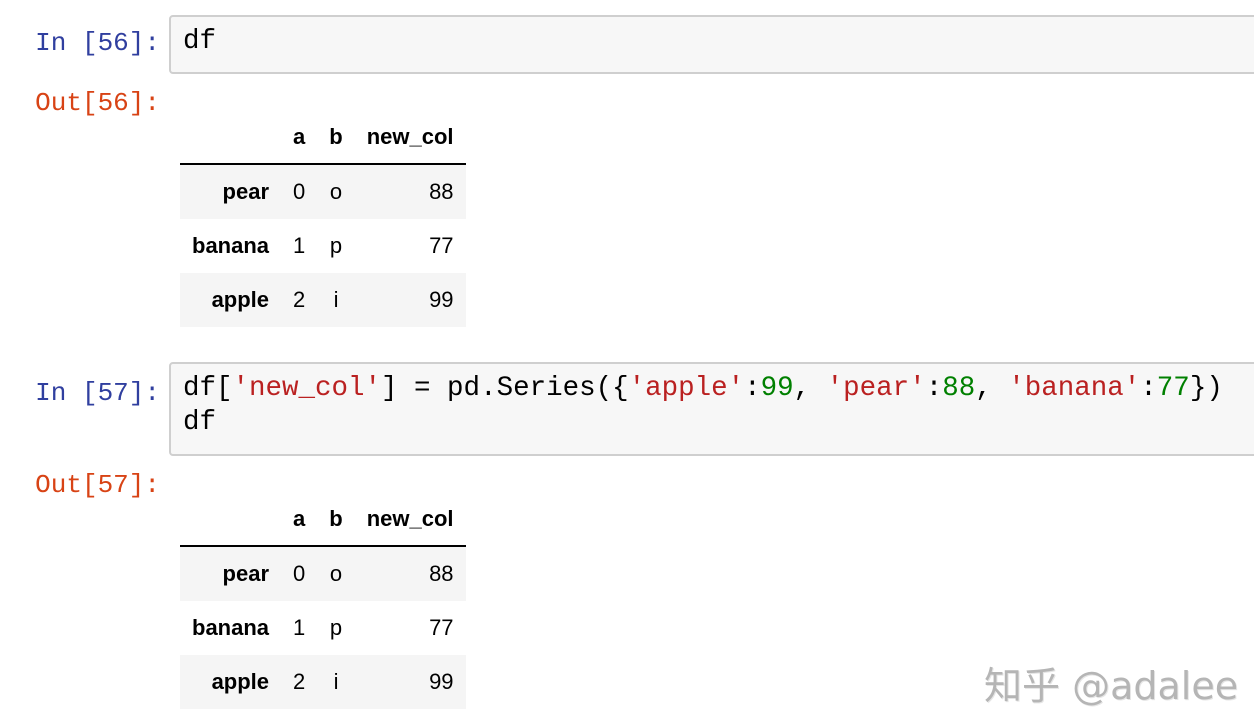 The image size is (1254, 728). Describe the element at coordinates (97, 43) in the screenshot. I see `input-prompt: In [56]:` at that location.